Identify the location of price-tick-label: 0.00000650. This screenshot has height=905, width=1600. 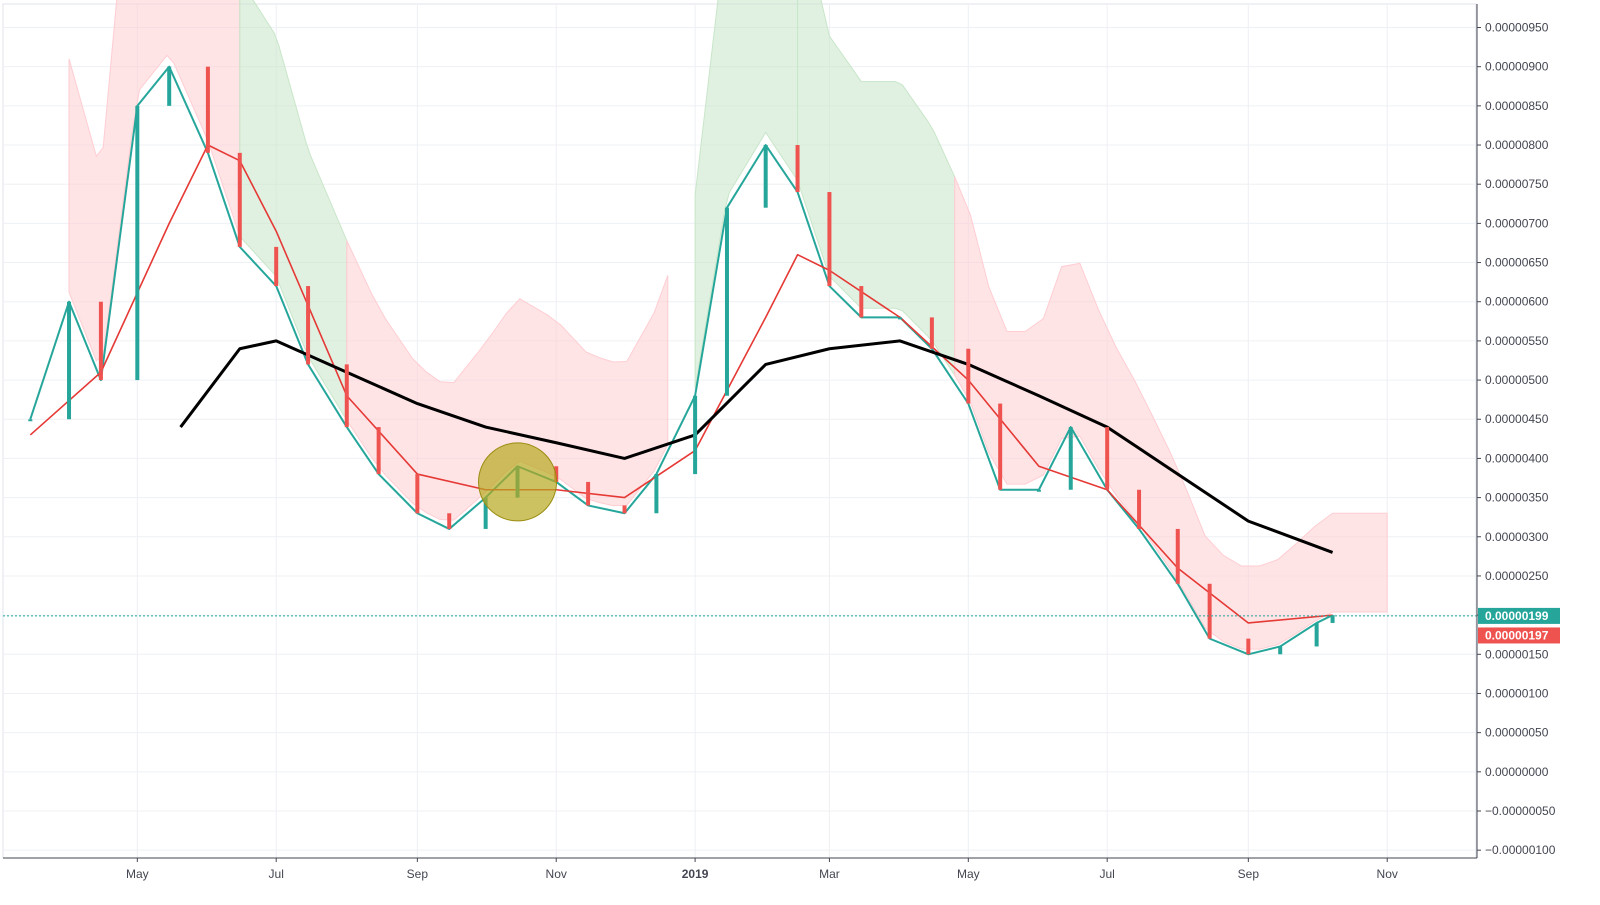
(1517, 263).